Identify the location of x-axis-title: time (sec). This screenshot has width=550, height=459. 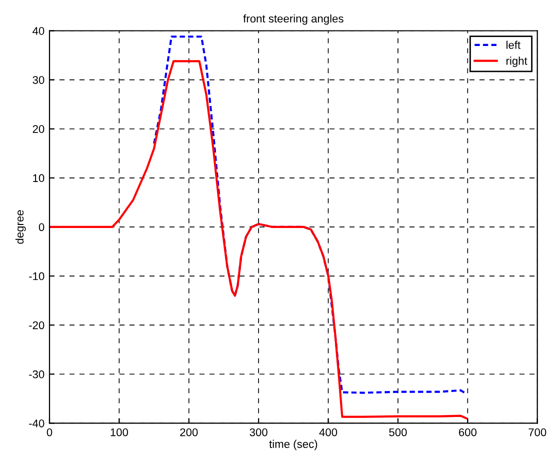
(293, 445).